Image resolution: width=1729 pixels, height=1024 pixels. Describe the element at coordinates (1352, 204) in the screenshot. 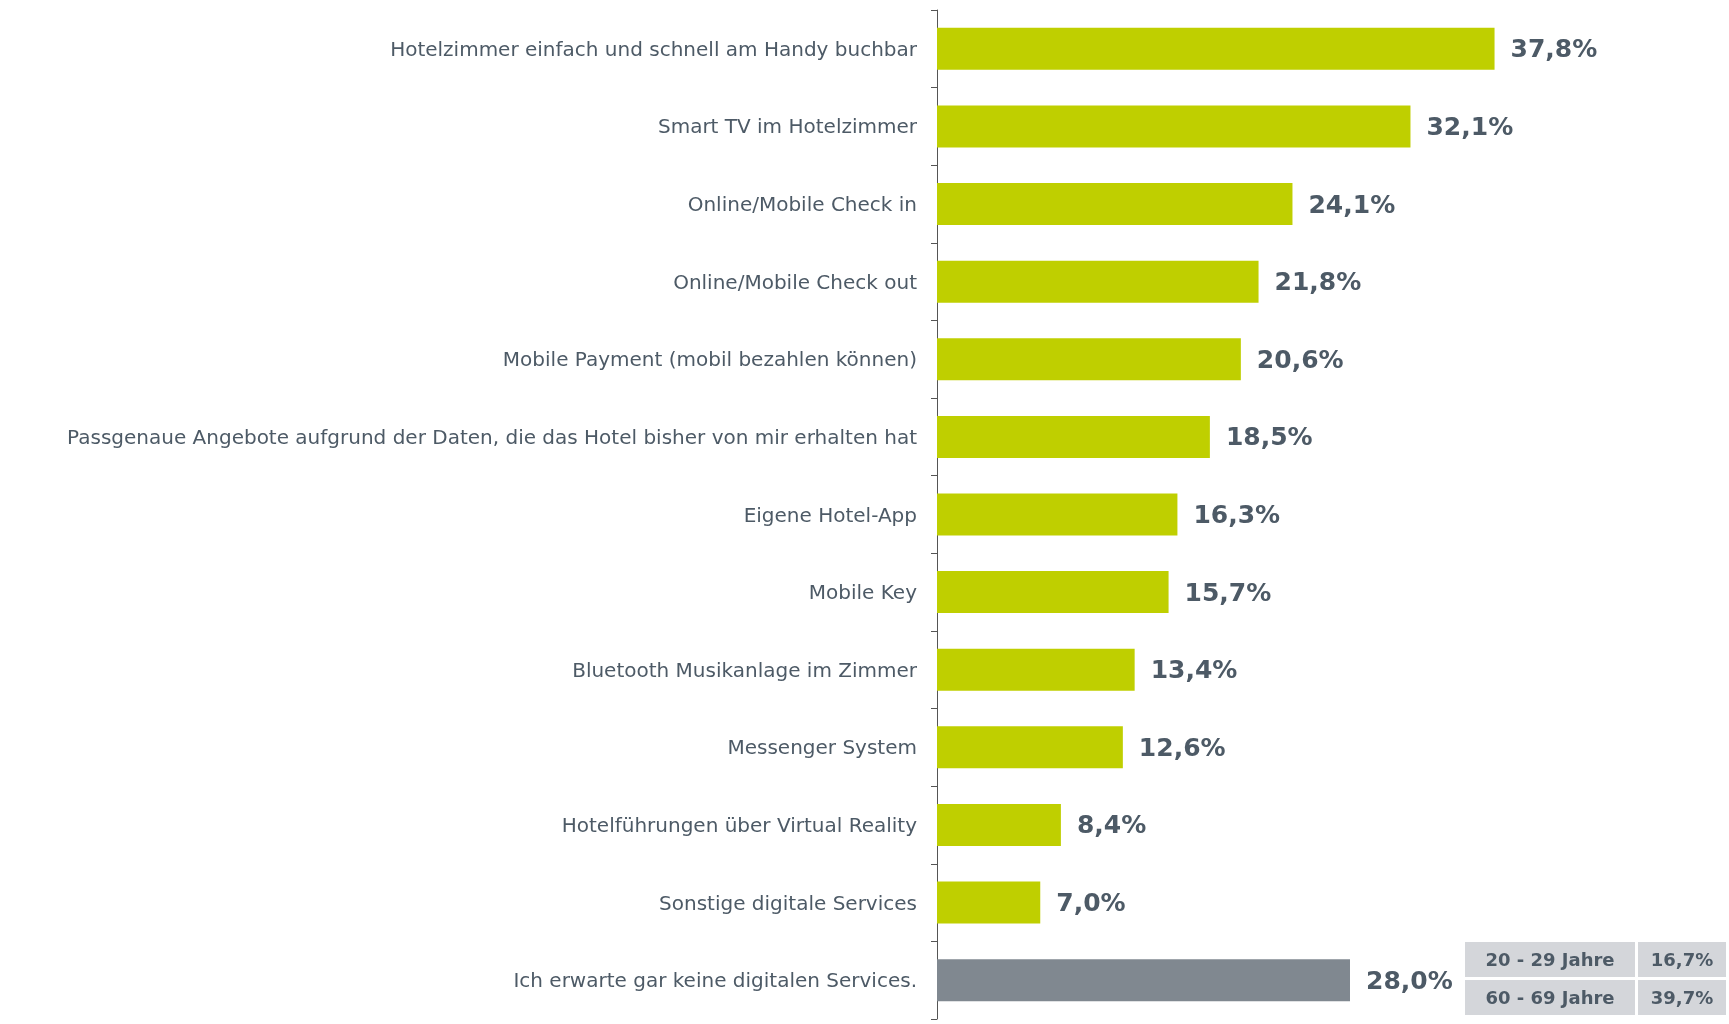

I see `data-label: 24,1%` at that location.